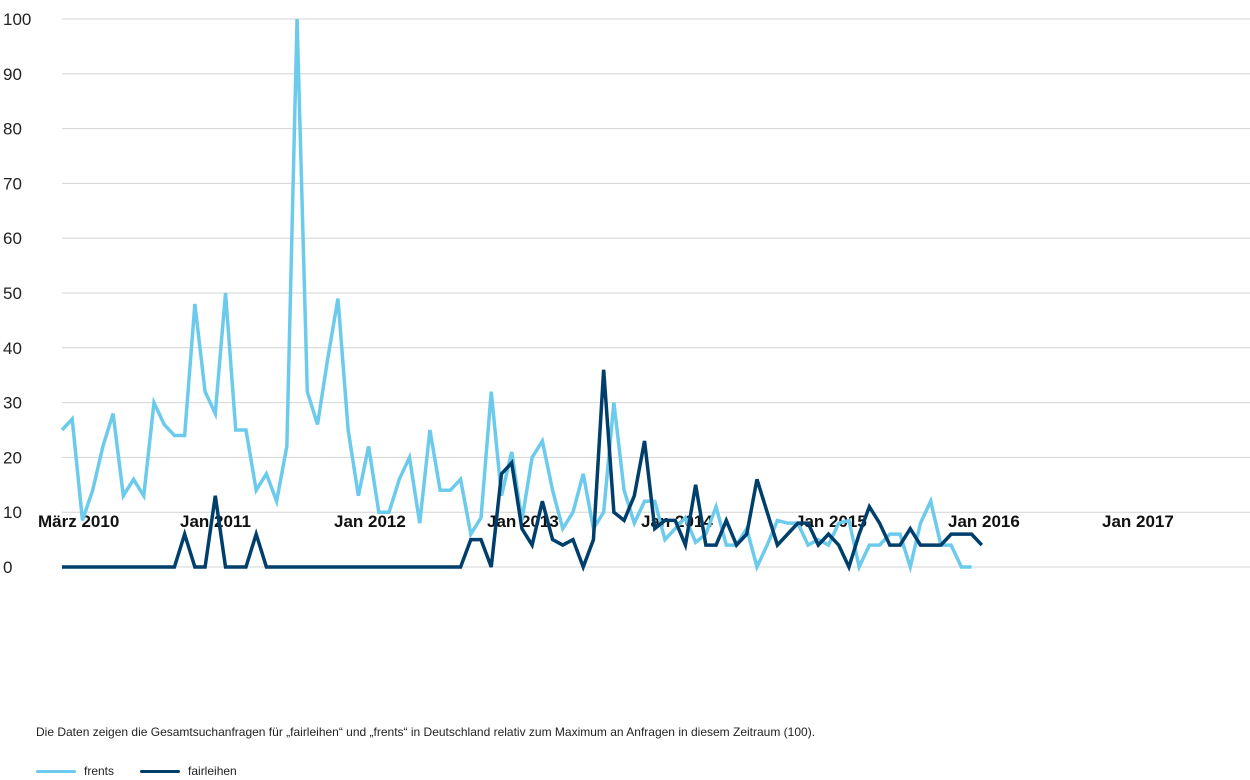 This screenshot has width=1250, height=780. I want to click on y-axis: 0 10 20 30 40 50 60 70 80 90 100, so click(17, 293).